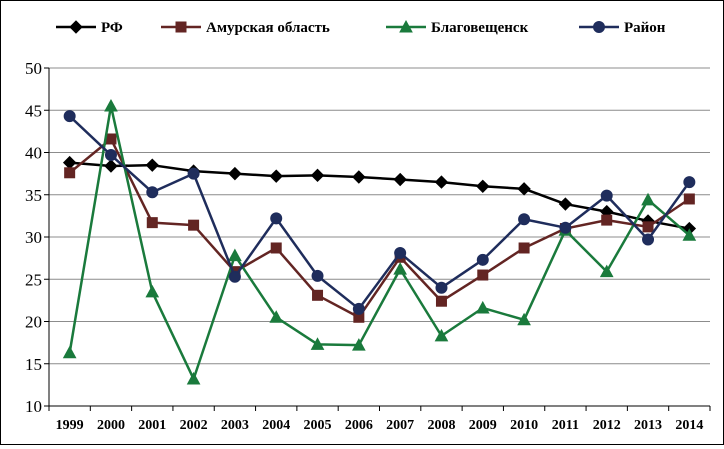 This screenshot has height=449, width=724. Describe the element at coordinates (89, 28) in the screenshot. I see `legend-item: РФ` at that location.